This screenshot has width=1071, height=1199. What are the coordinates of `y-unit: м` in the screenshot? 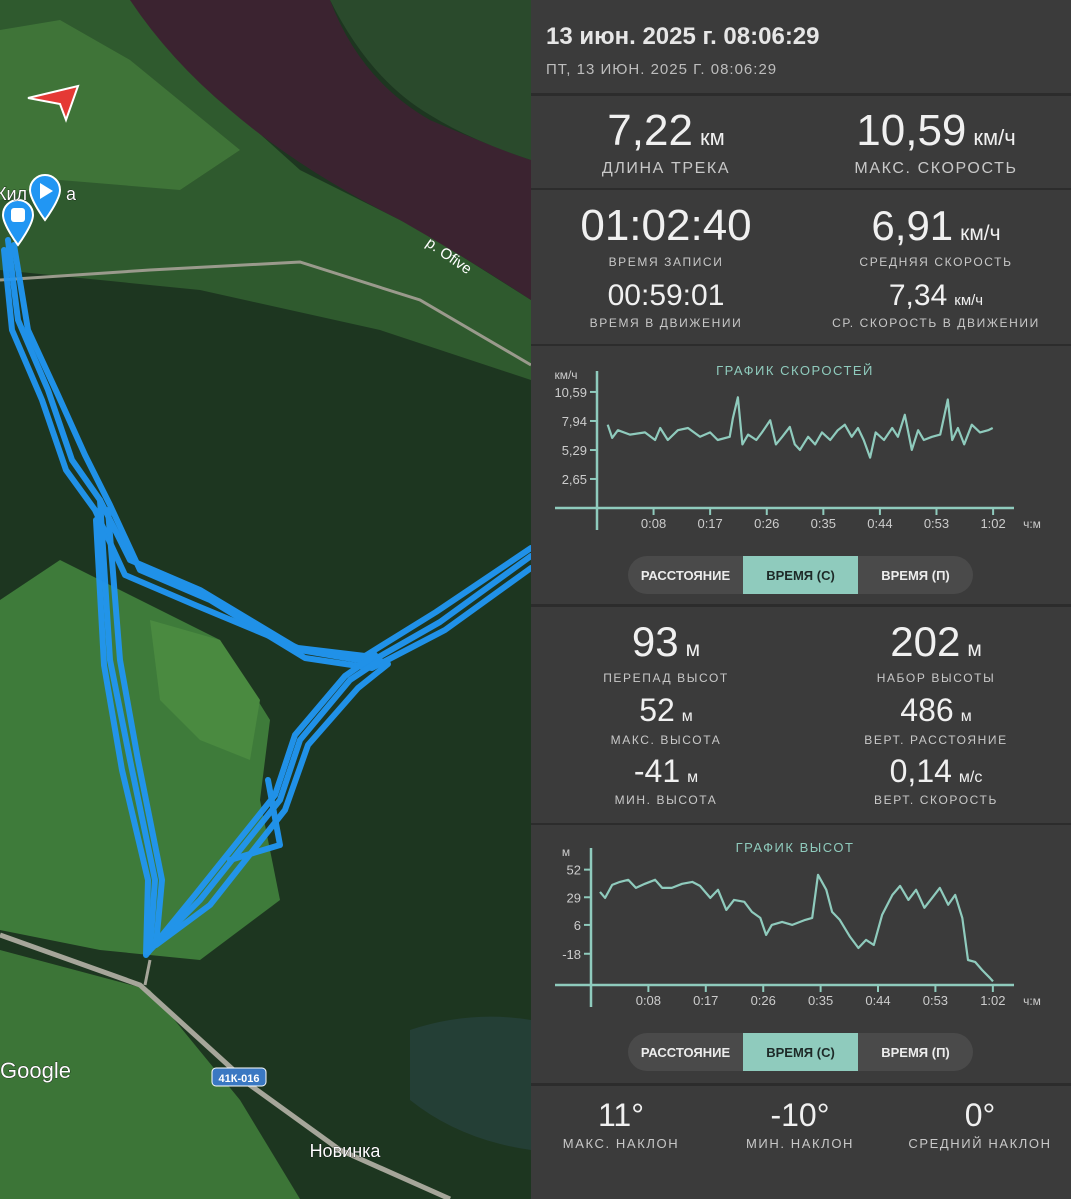 It's located at (566, 852).